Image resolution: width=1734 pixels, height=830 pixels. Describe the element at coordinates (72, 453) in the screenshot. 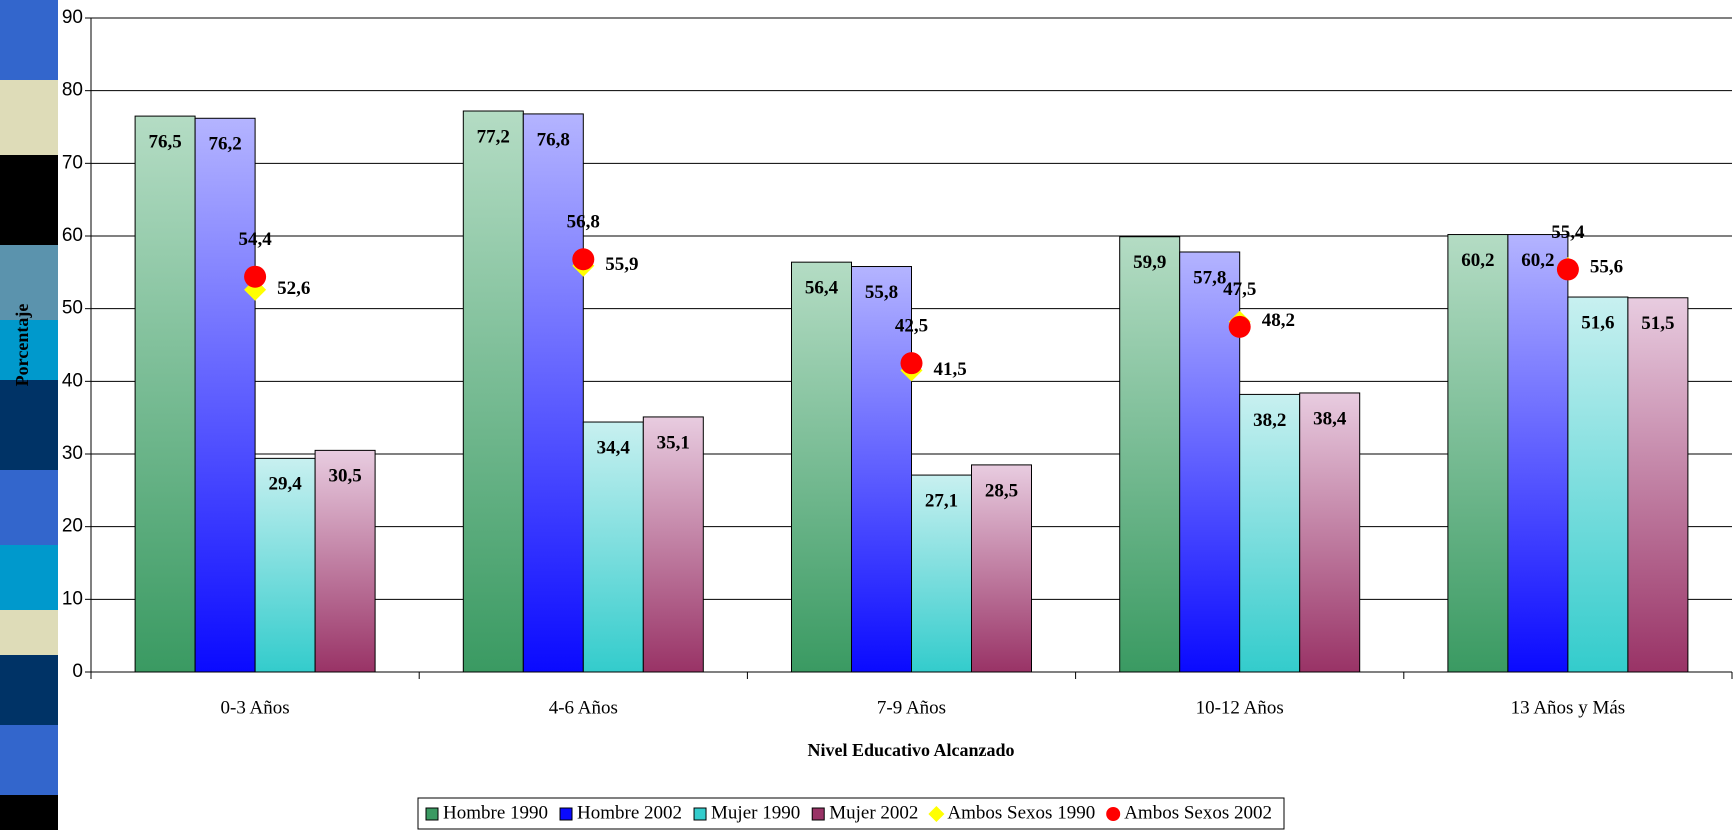

I see `y-tick-label: 30` at that location.